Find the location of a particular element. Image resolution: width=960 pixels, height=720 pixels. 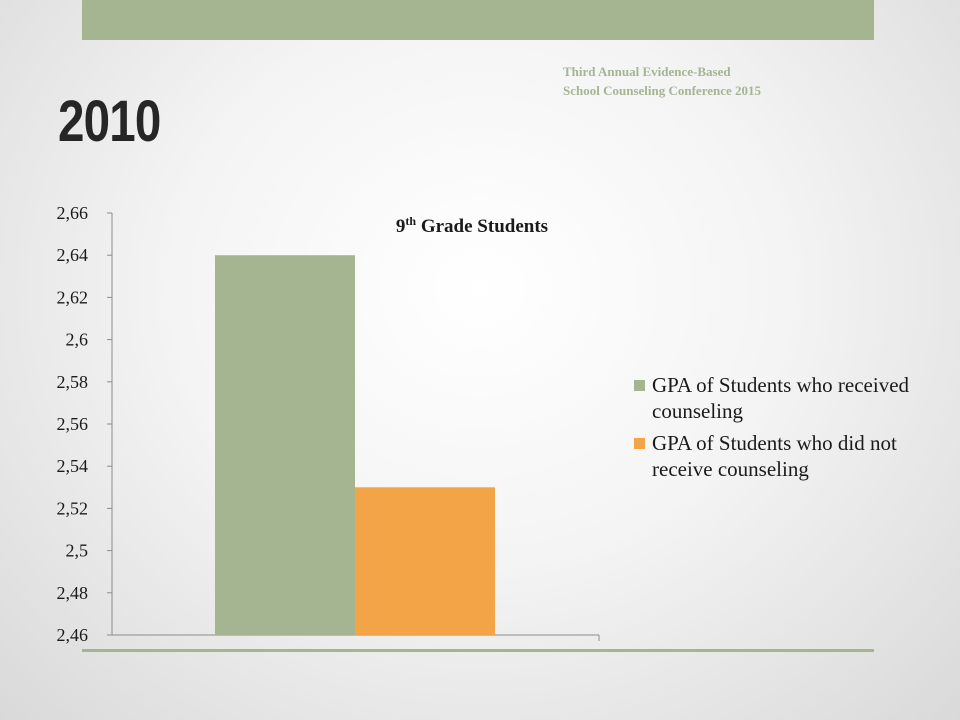

y-tick-label: 2,48 is located at coordinates (73, 593).